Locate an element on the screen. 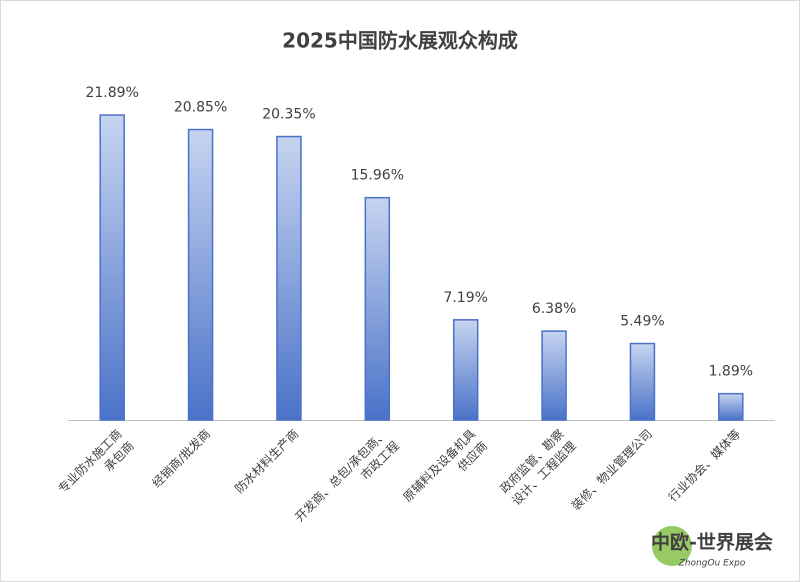 This screenshot has height=582, width=800. chart-title: 2025中国防水展观众构成 is located at coordinates (400, 41).